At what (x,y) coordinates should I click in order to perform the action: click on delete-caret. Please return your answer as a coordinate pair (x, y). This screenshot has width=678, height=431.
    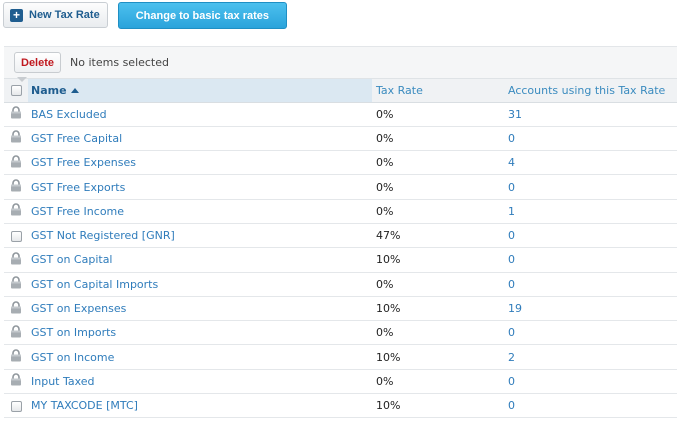
    Looking at the image, I should click on (22, 79).